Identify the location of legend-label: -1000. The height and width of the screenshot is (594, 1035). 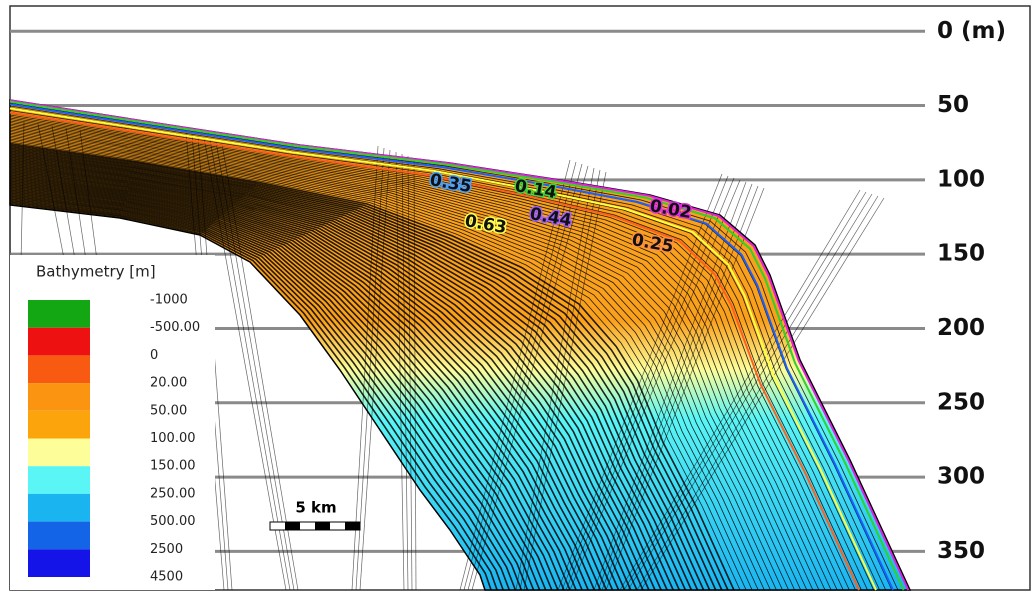
(169, 300).